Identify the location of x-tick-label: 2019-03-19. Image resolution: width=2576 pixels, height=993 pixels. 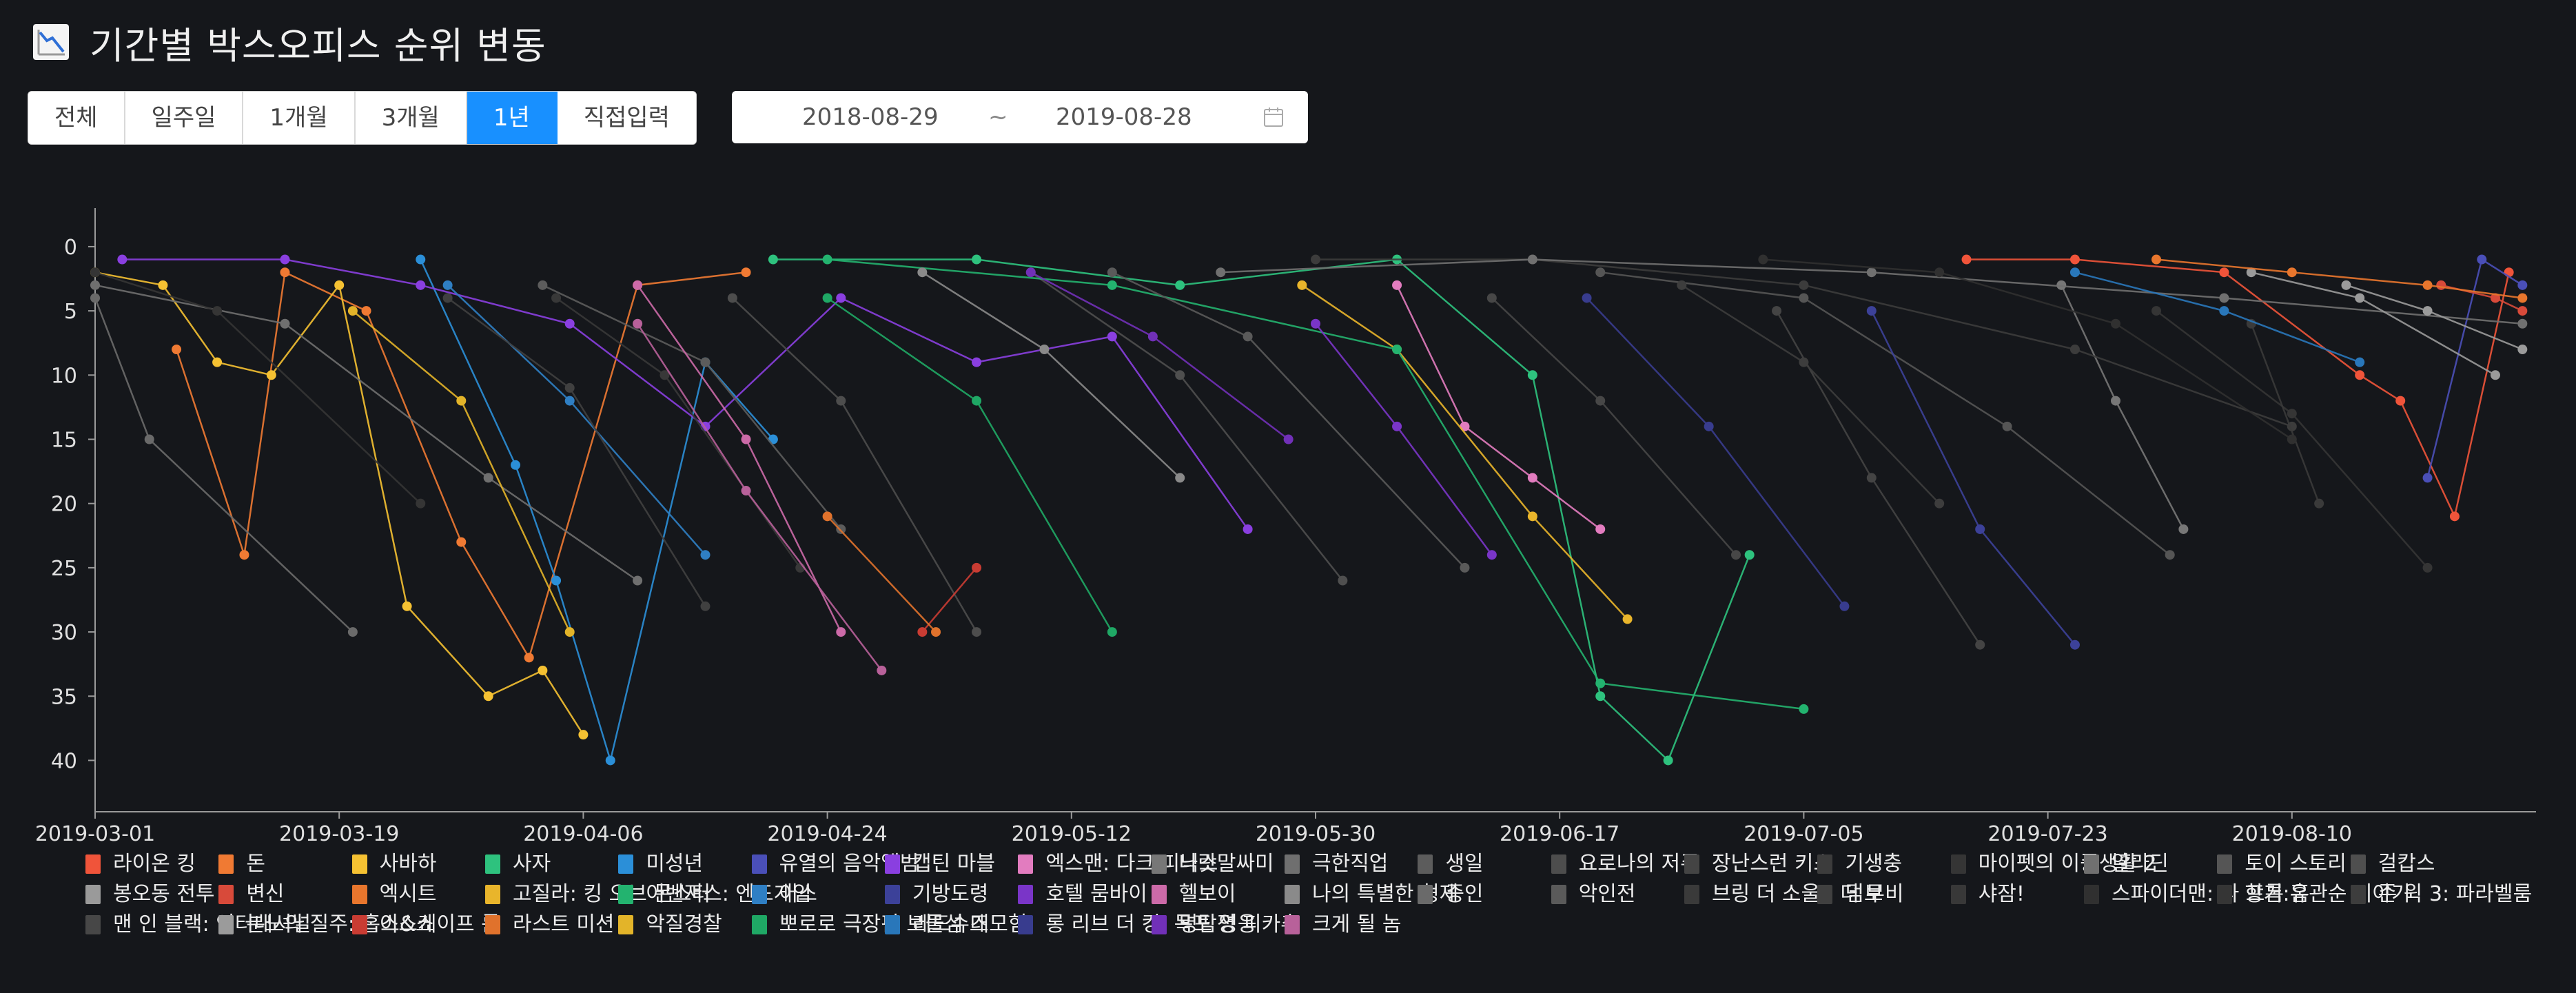
(339, 834).